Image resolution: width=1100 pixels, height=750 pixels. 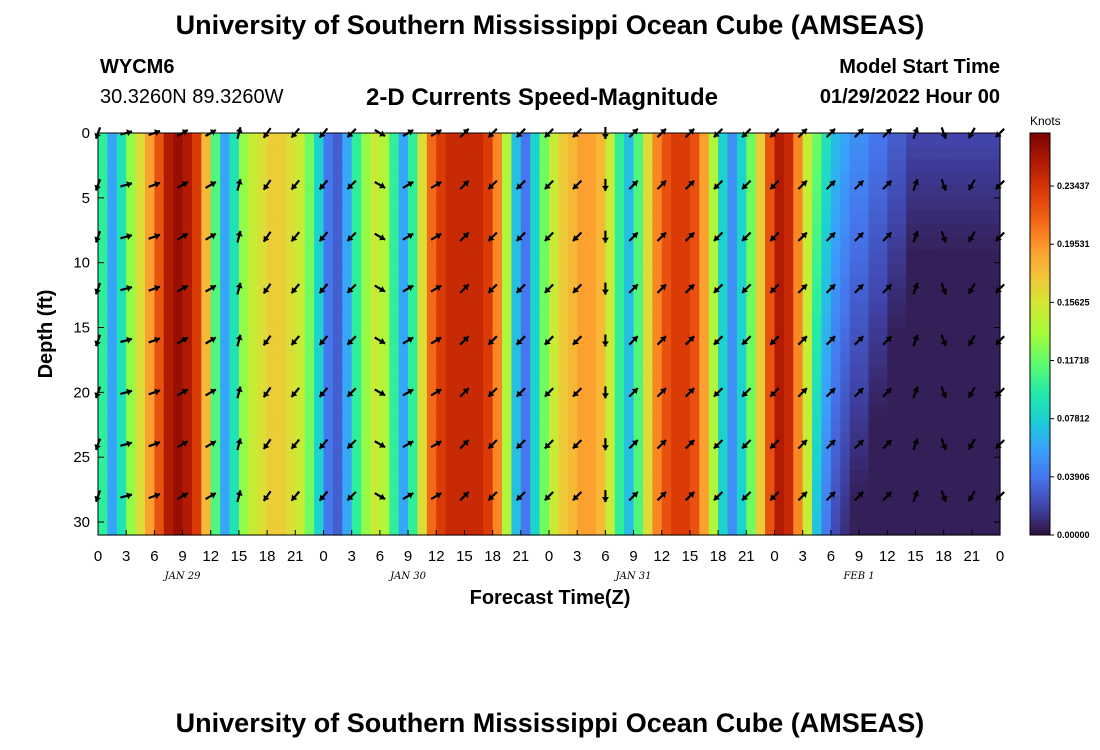 What do you see at coordinates (943, 556) in the screenshot?
I see `x-tick-label: 18` at bounding box center [943, 556].